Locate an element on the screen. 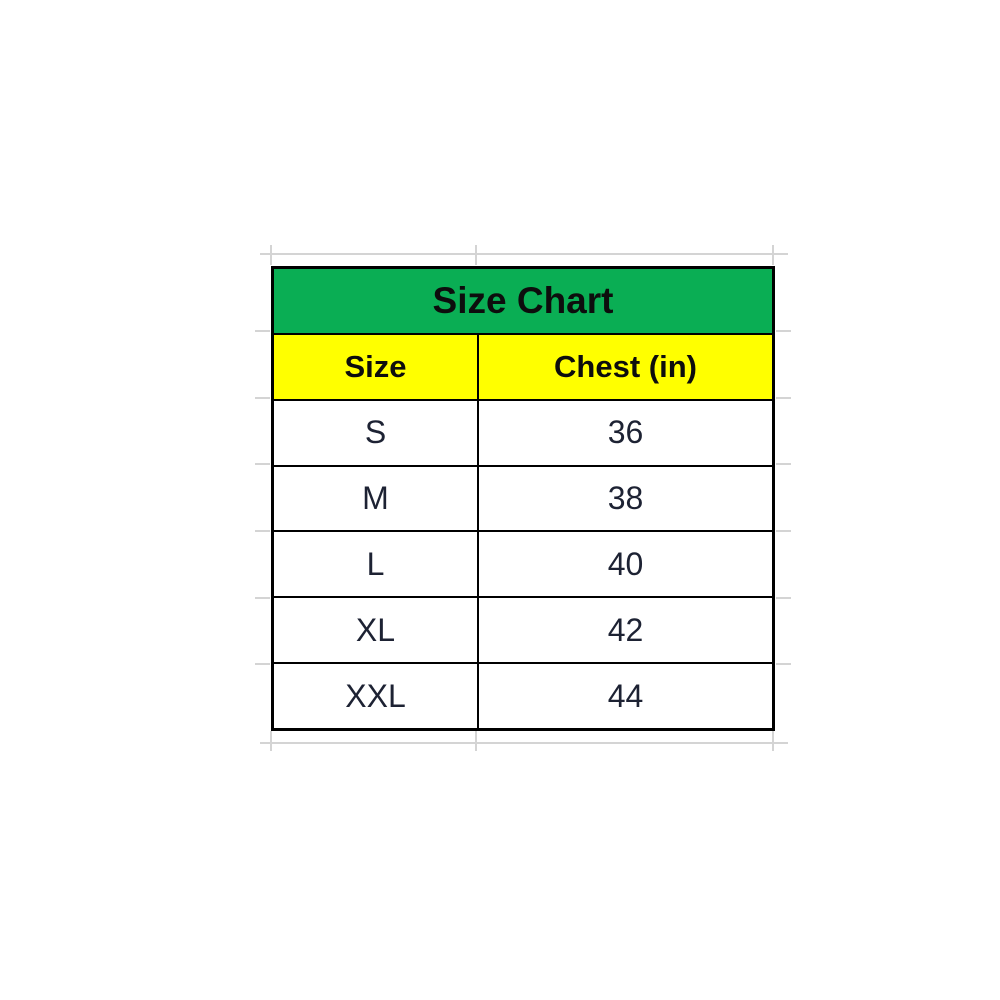 This screenshot has height=1000, width=1000. column-header-size: Size is located at coordinates (375, 366).